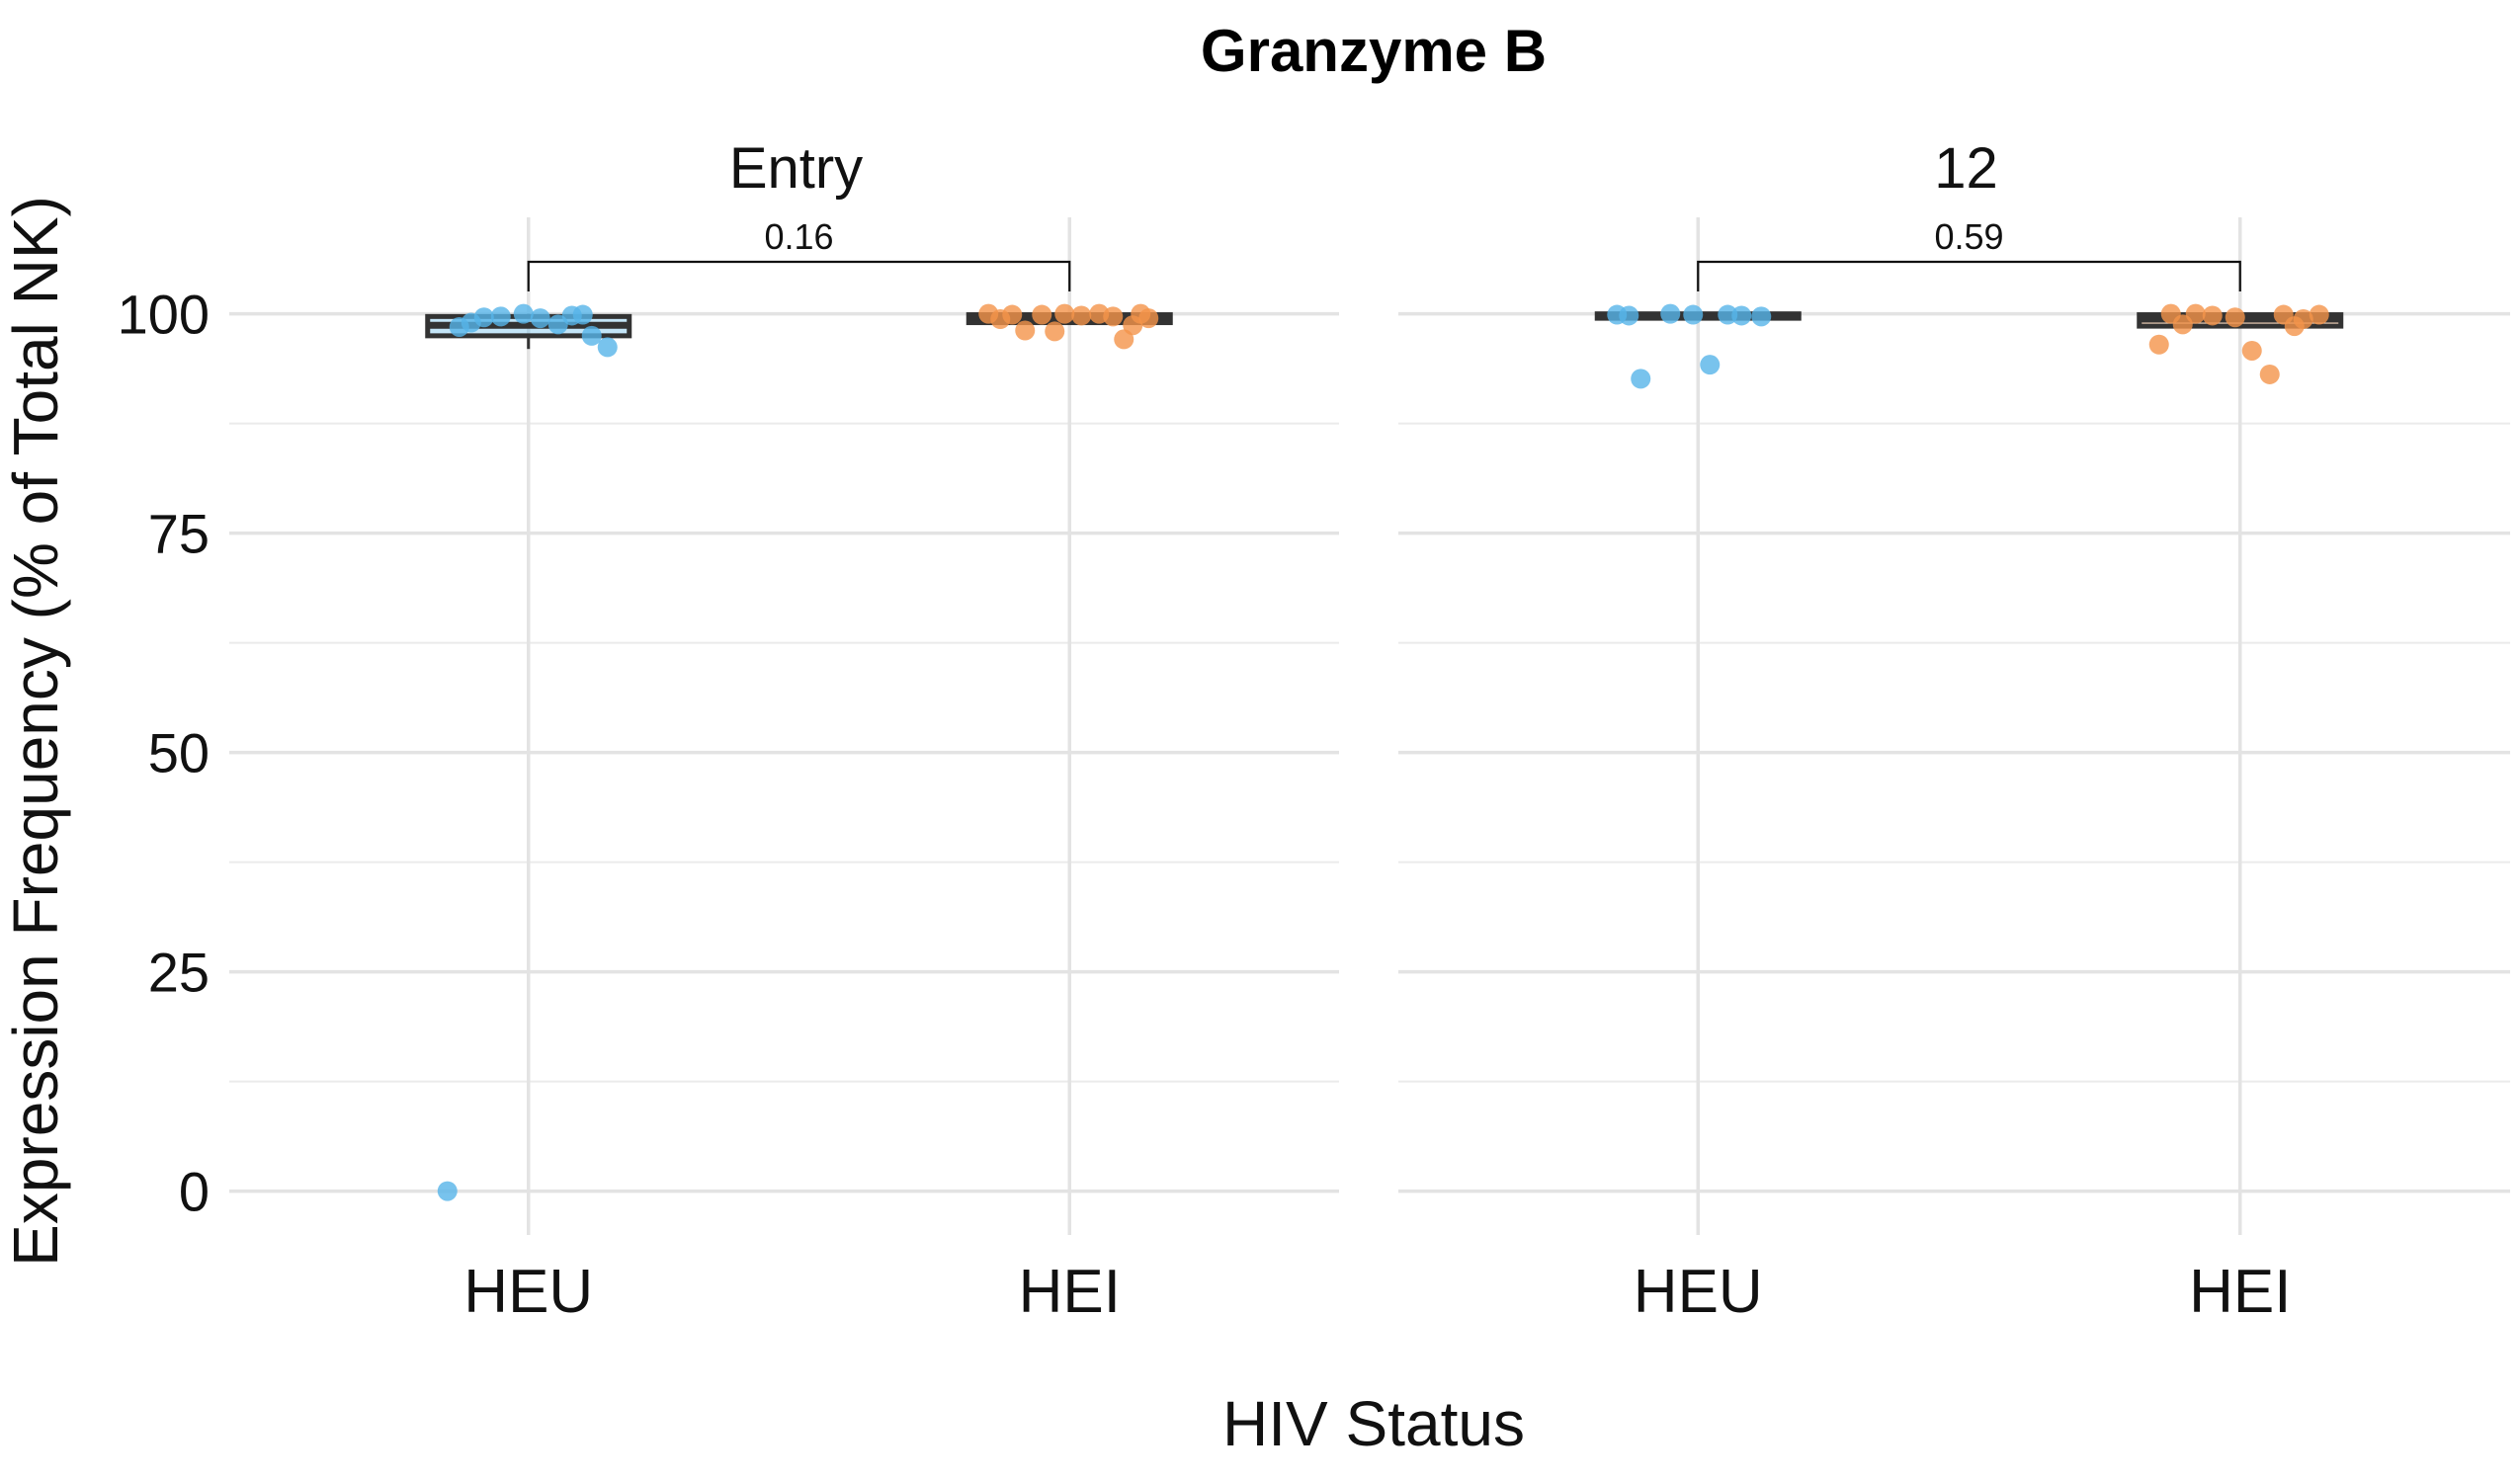 The width and height of the screenshot is (2520, 1482). Describe the element at coordinates (179, 534) in the screenshot. I see `y-tick-label: 75` at that location.